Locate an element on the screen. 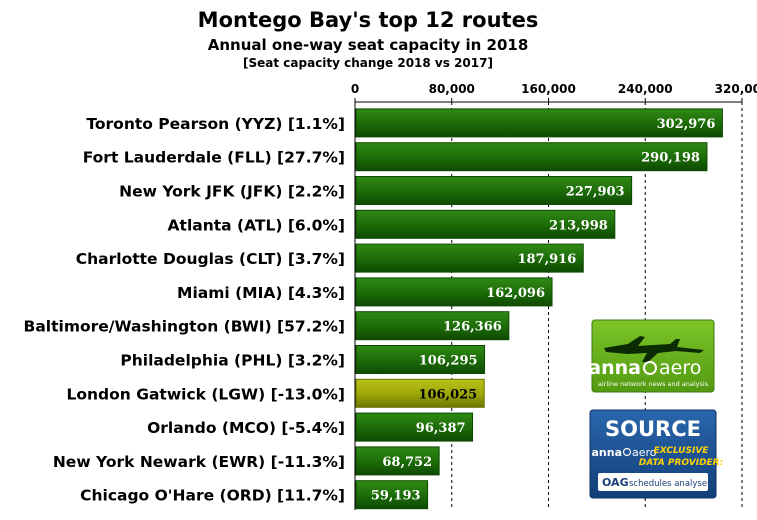 This screenshot has height=520, width=757. category-label: Baltimore/Washington (BWI) [57.2%] is located at coordinates (184, 327).